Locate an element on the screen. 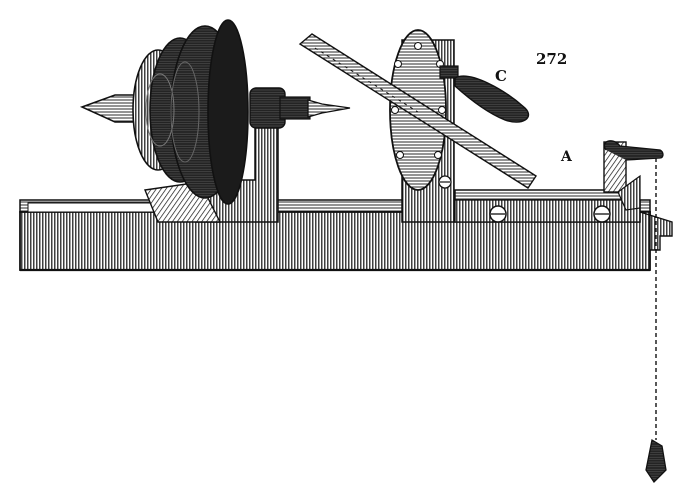 Image resolution: width=700 pixels, height=503 pixels. crank-post is located at coordinates (633, 175).